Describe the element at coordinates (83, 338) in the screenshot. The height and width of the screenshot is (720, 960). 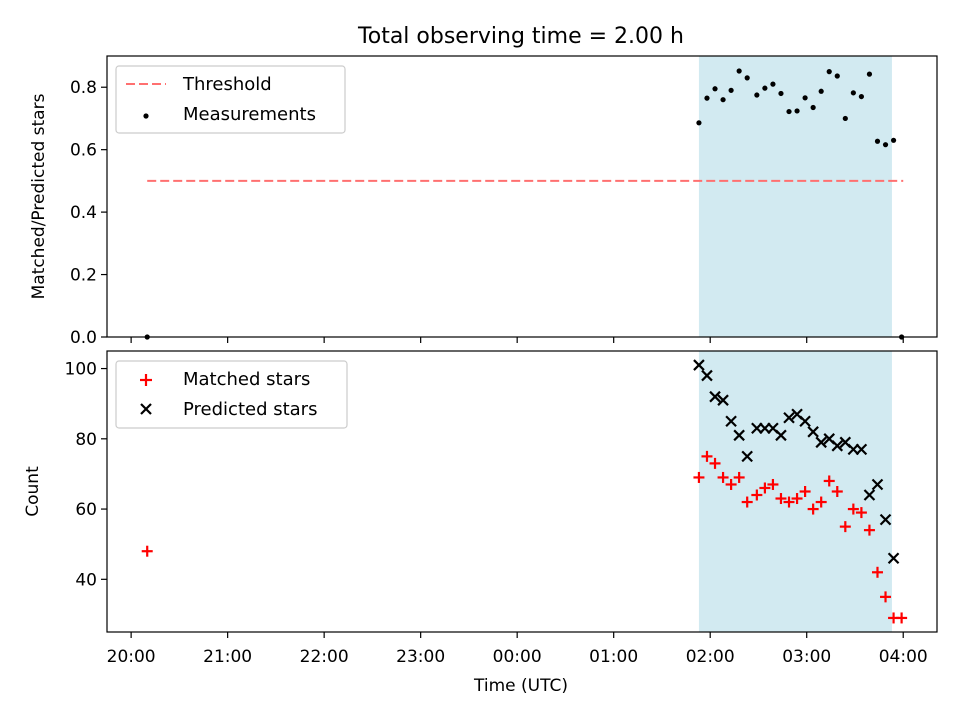
I see `top-y-tick-label: 0.0` at that location.